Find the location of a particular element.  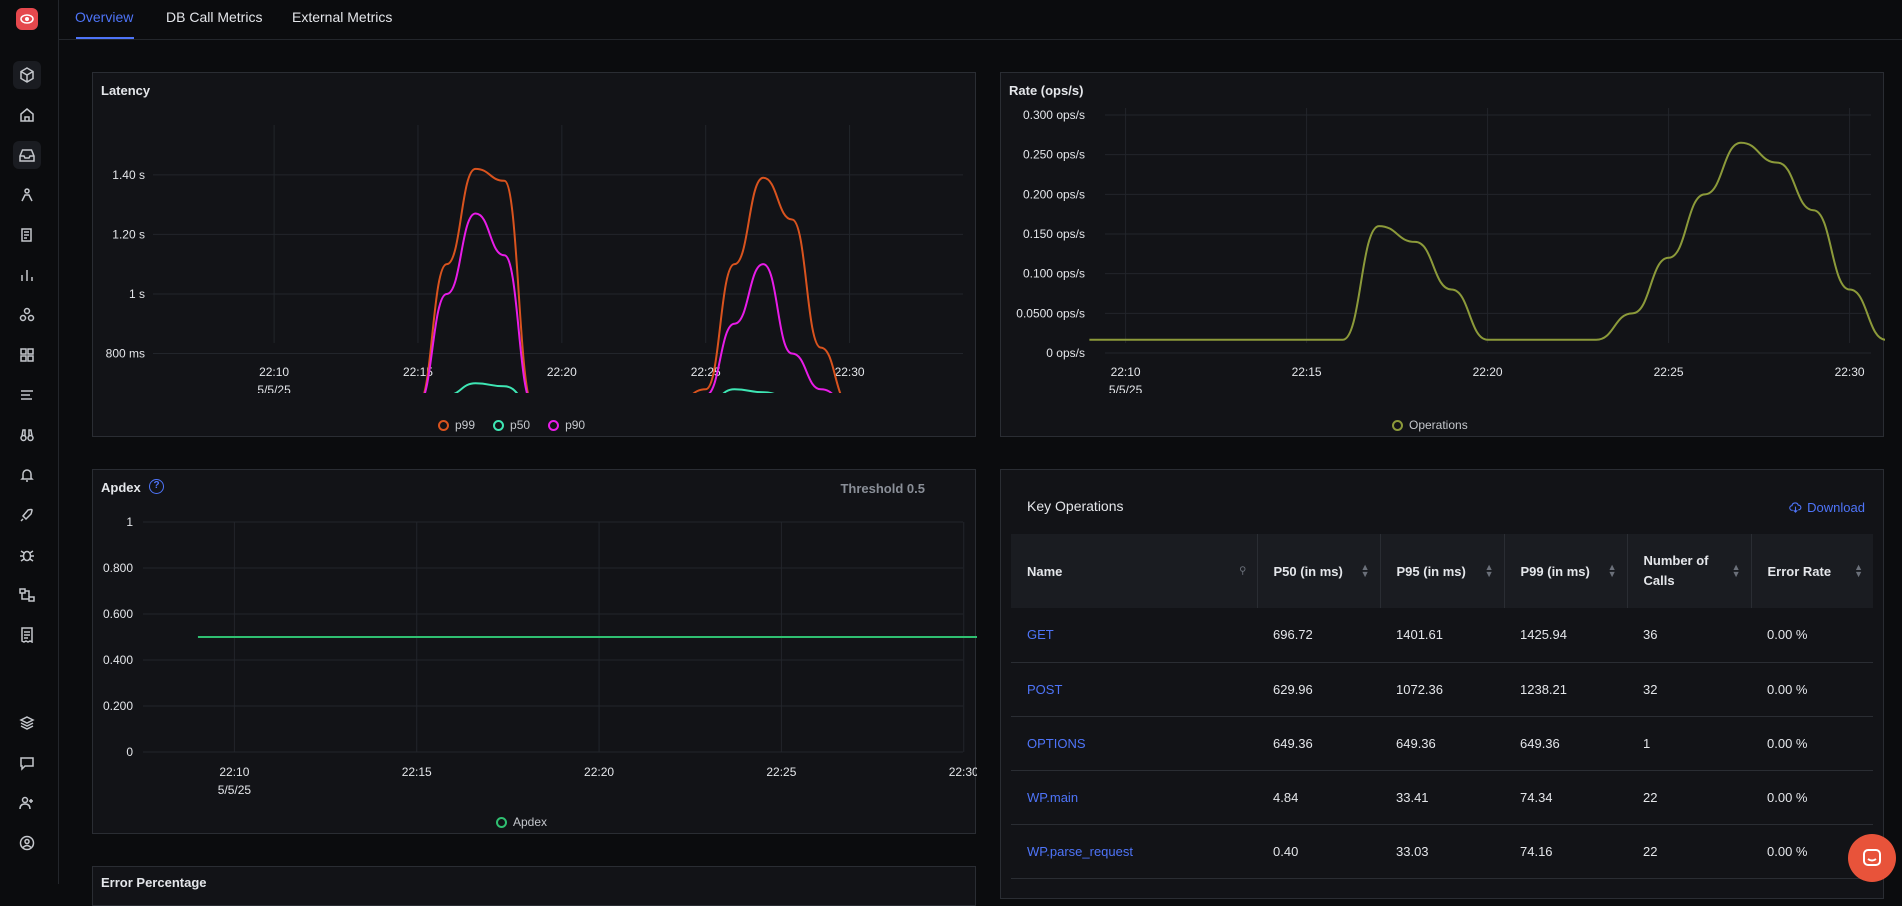

x-tick-label: 22:25 is located at coordinates (781, 772).